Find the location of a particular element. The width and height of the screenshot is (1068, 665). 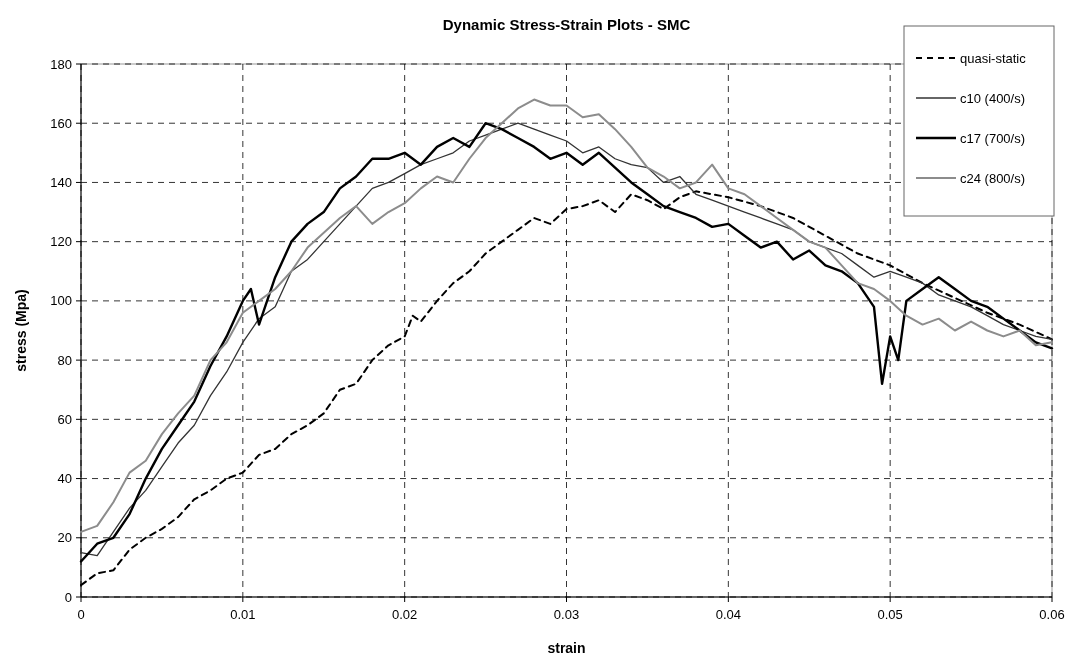

x-tick-label: 0.02 is located at coordinates (405, 614).